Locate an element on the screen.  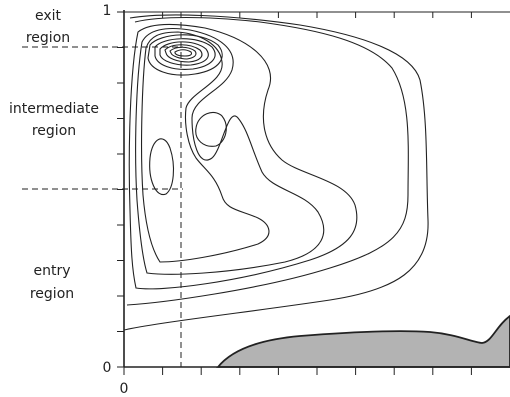
intermediate-label-line2: region is located at coordinates (54, 131).